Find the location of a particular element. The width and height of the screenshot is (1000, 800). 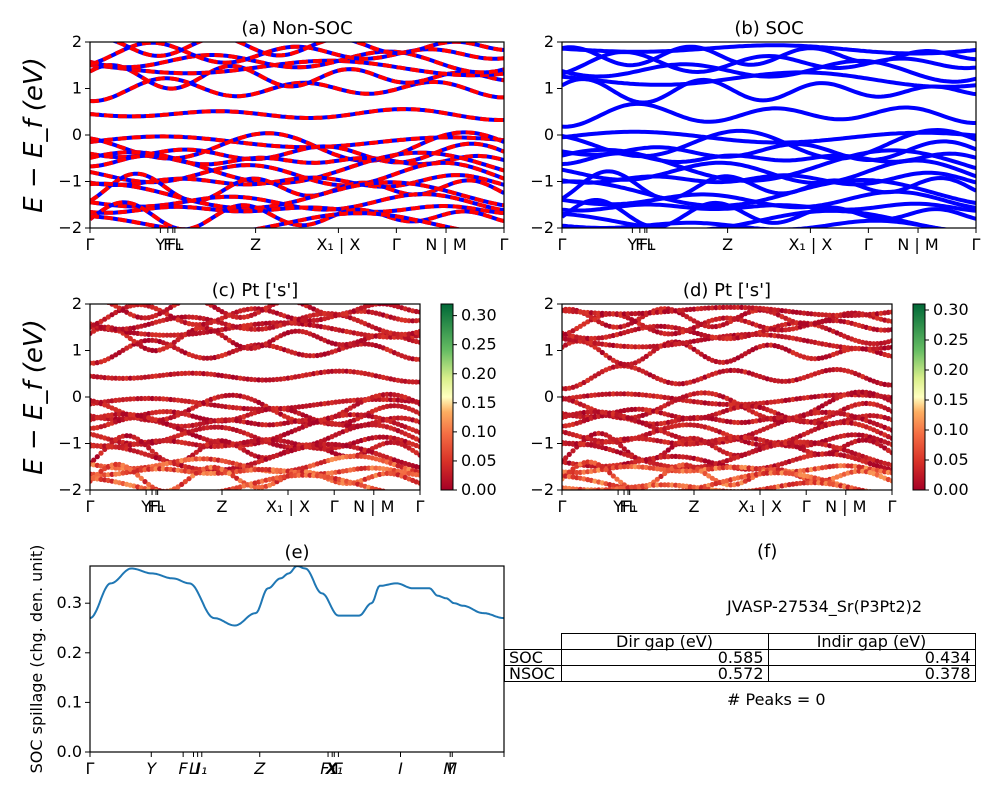

panel-title: (b) SOC is located at coordinates (768, 28).